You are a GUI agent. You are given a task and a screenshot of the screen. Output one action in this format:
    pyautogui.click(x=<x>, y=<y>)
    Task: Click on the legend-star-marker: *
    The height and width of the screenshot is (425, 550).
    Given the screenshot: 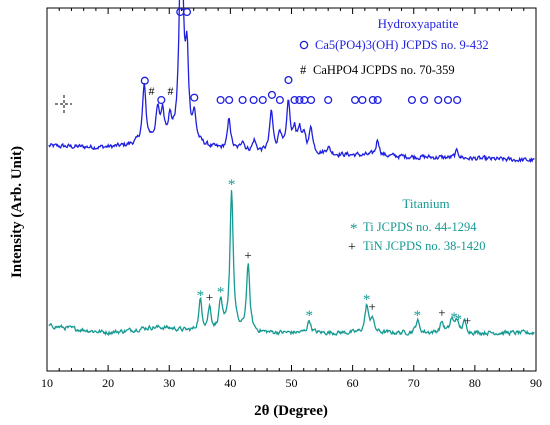 What is the action you would take?
    pyautogui.click(x=354, y=229)
    